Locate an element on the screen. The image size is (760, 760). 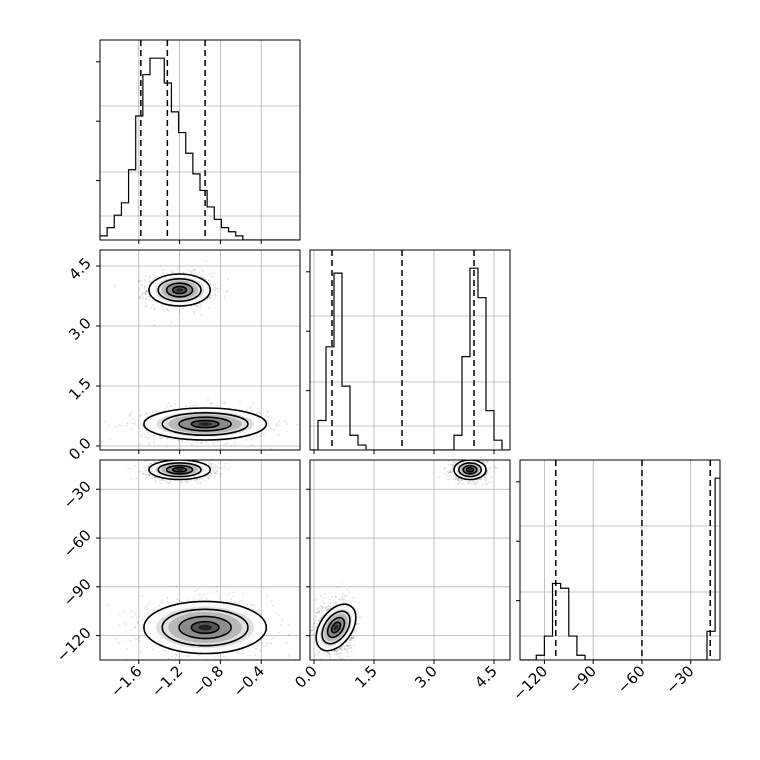
axes-frame is located at coordinates (410, 350).